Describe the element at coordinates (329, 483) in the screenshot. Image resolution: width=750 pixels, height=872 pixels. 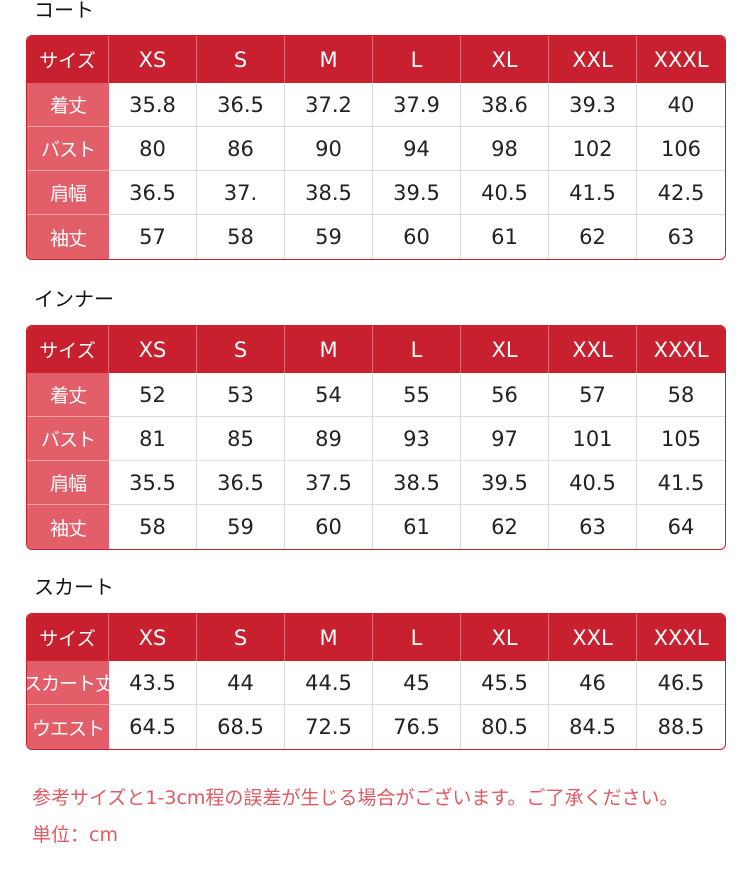
I see `value-cell: 37.5` at that location.